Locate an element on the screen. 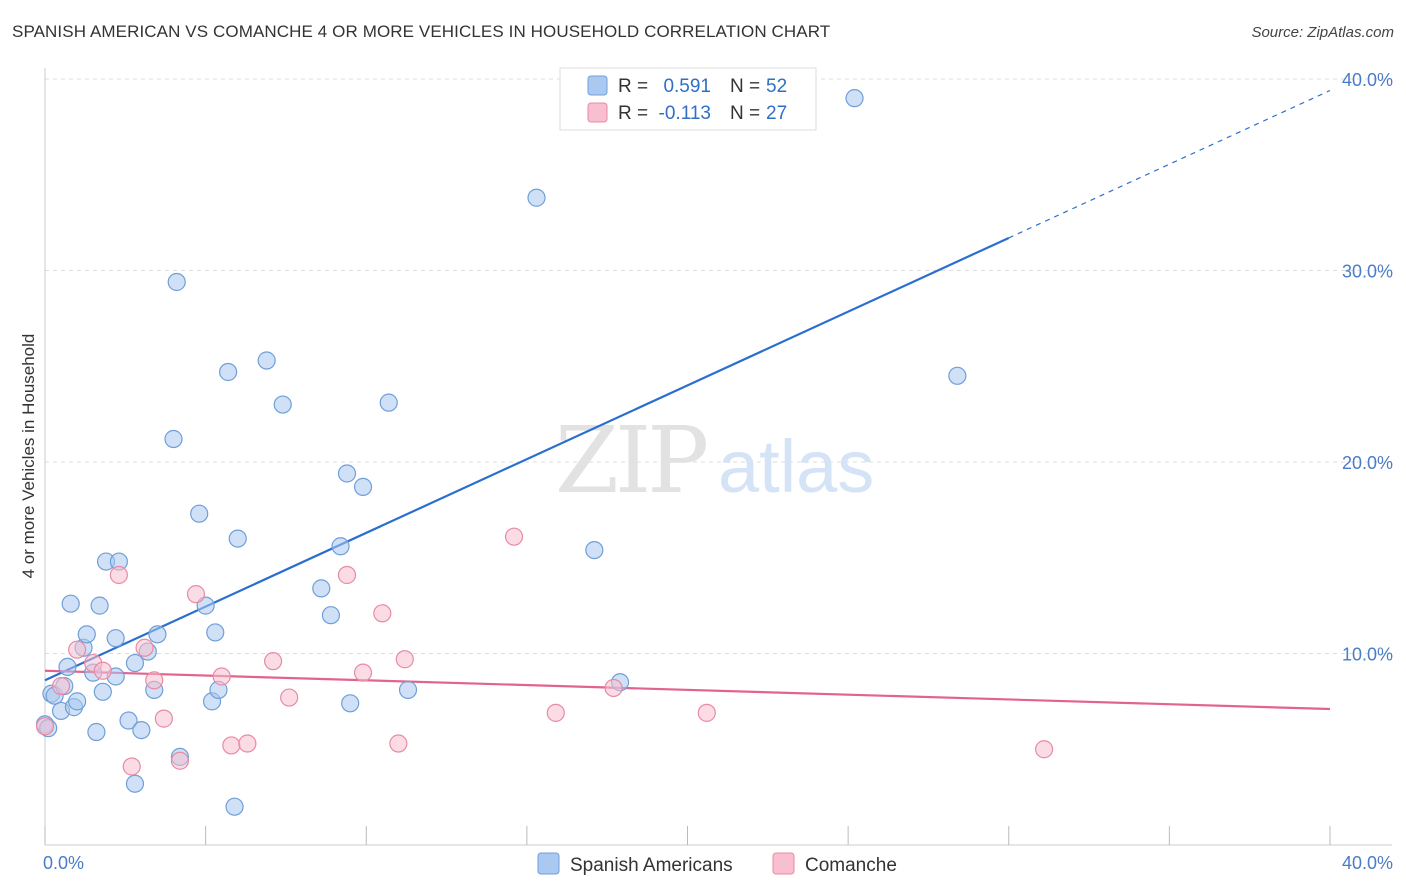 This screenshot has height=892, width=1406. bottom-legend-label-spanish-americans: Spanish Americans is located at coordinates (651, 865).